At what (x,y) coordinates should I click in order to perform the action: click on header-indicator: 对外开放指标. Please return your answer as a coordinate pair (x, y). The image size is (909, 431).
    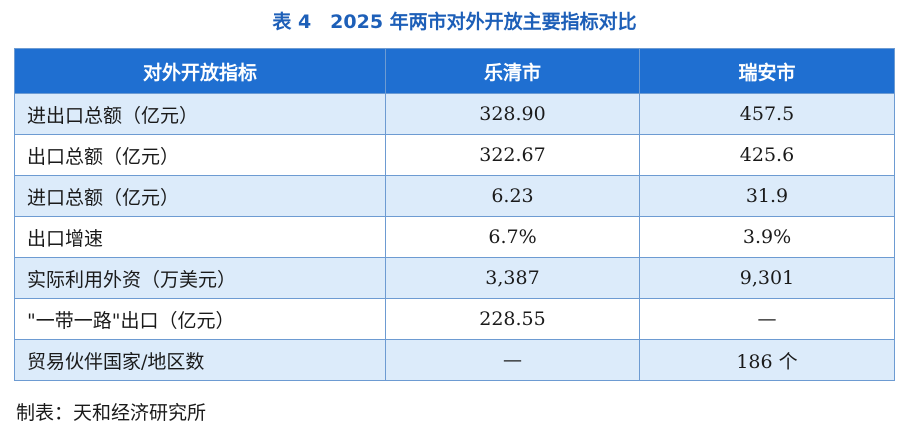
    Looking at the image, I should click on (200, 71).